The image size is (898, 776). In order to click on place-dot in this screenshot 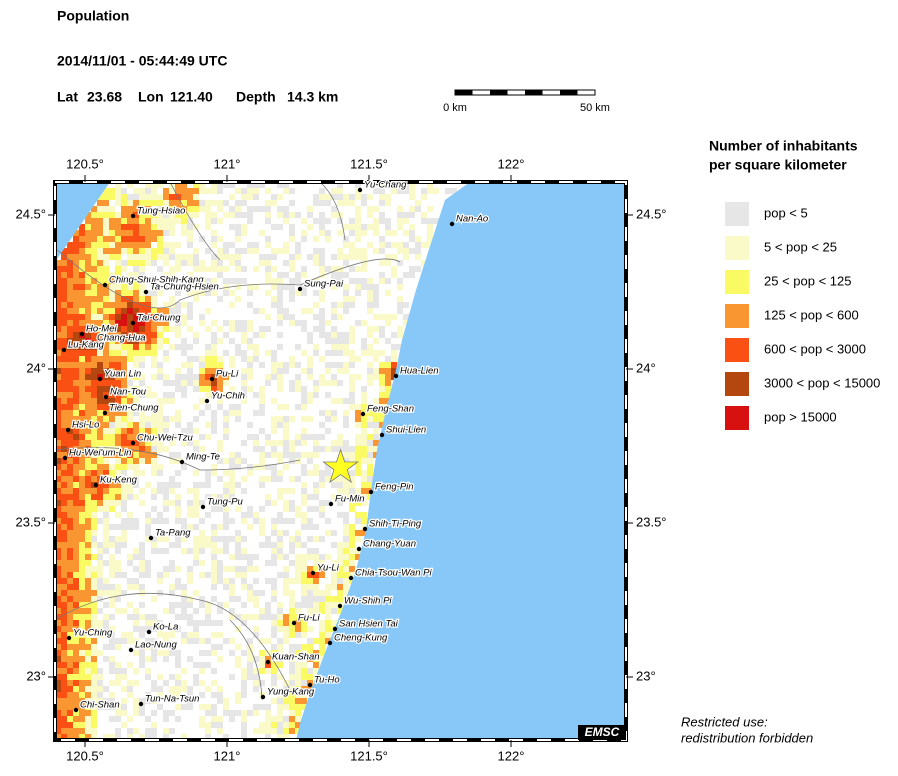, I will do `click(133, 323)`.